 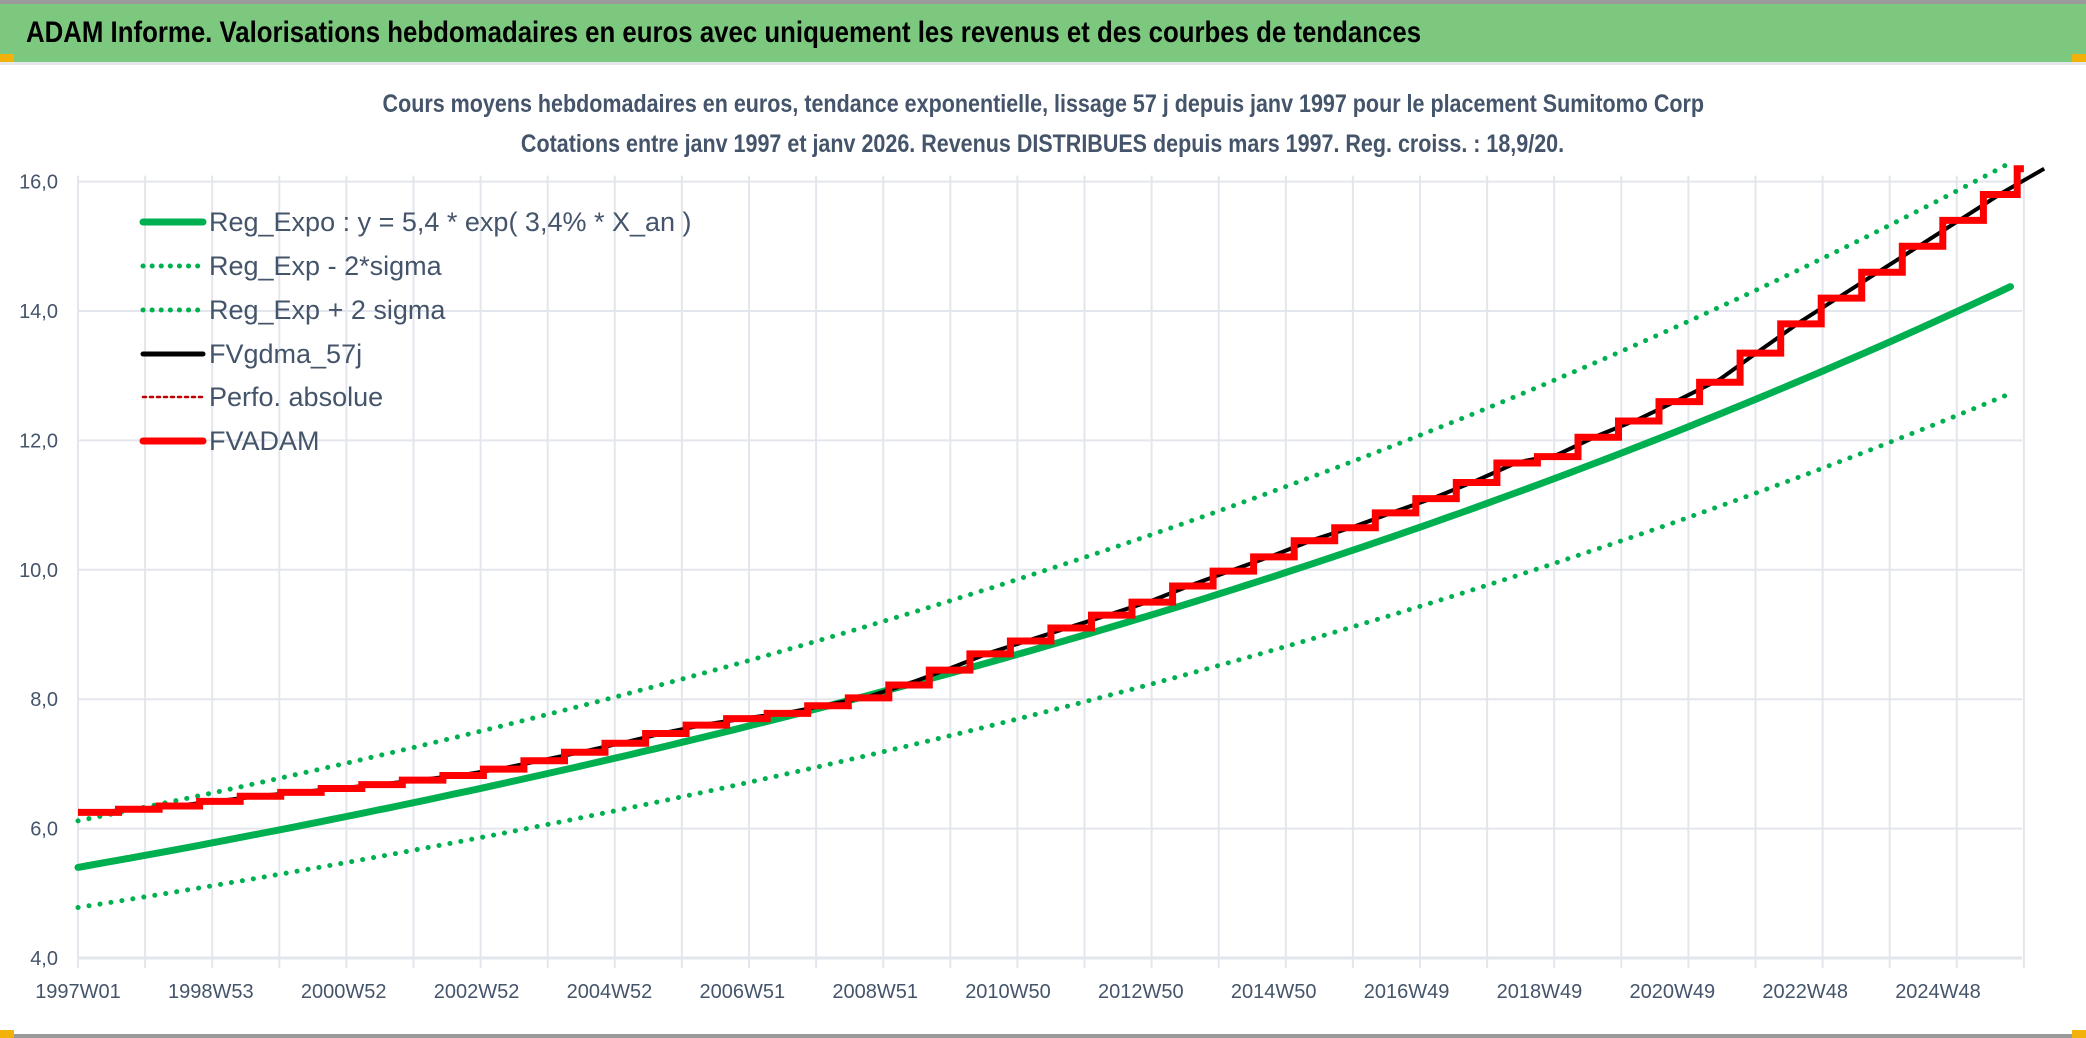 I want to click on window-top-border, so click(x=1043, y=2).